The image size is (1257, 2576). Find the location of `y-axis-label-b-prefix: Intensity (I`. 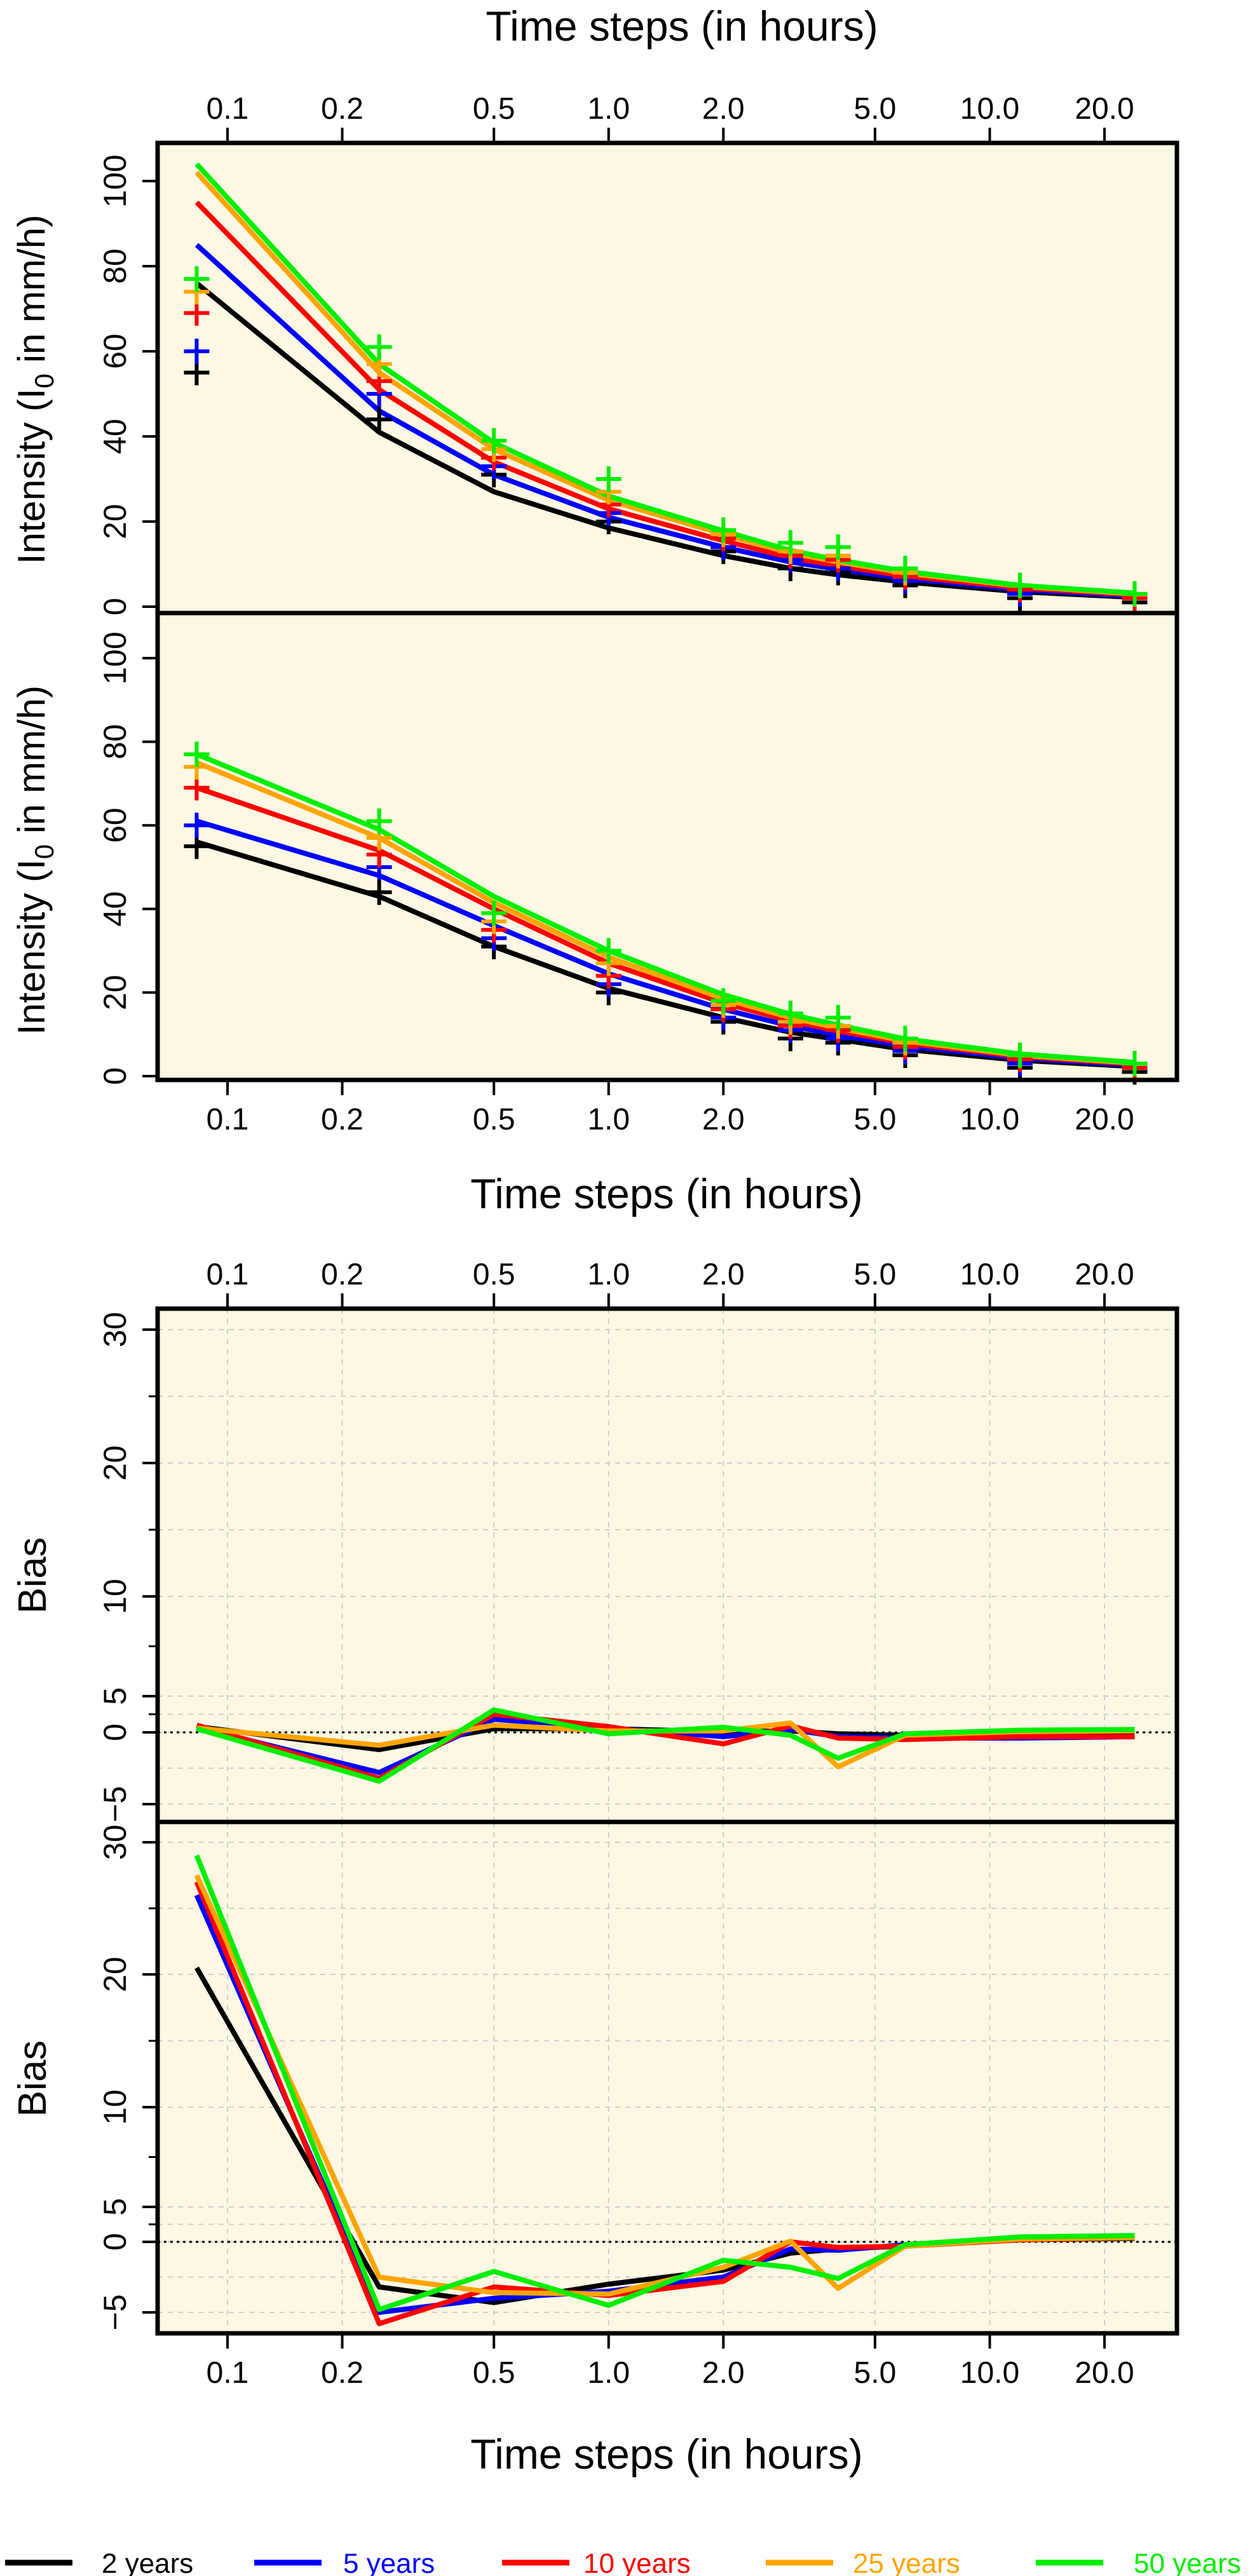

y-axis-label-b-prefix: Intensity (I is located at coordinates (31, 947).